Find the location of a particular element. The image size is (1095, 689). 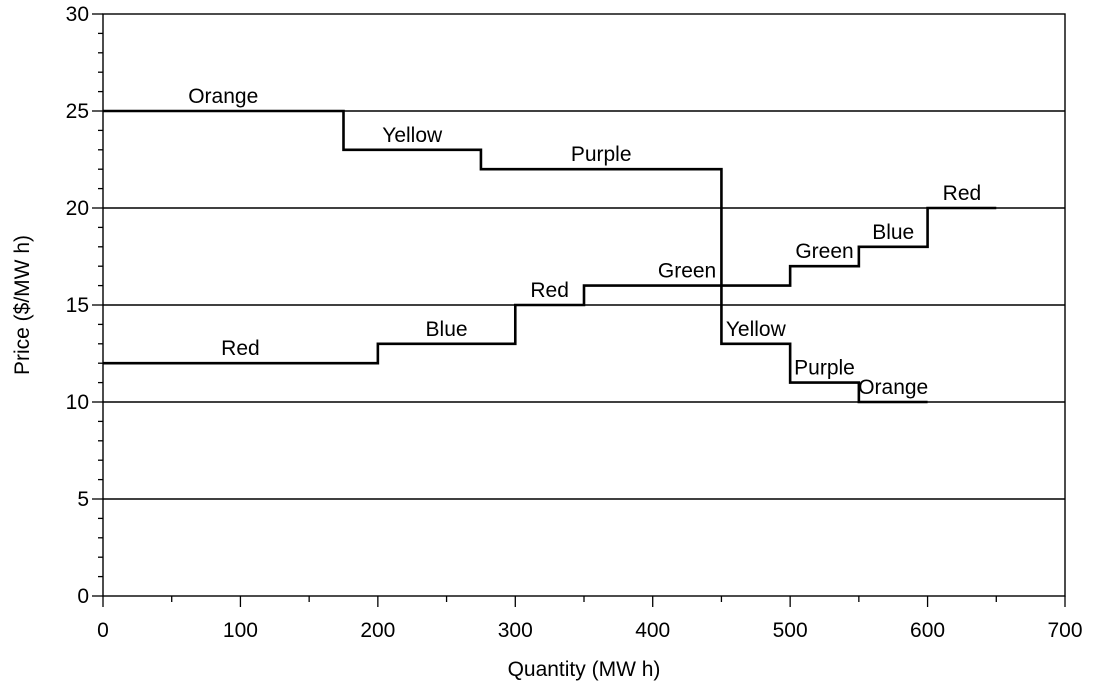

x-tick-label: 600 is located at coordinates (927, 630).